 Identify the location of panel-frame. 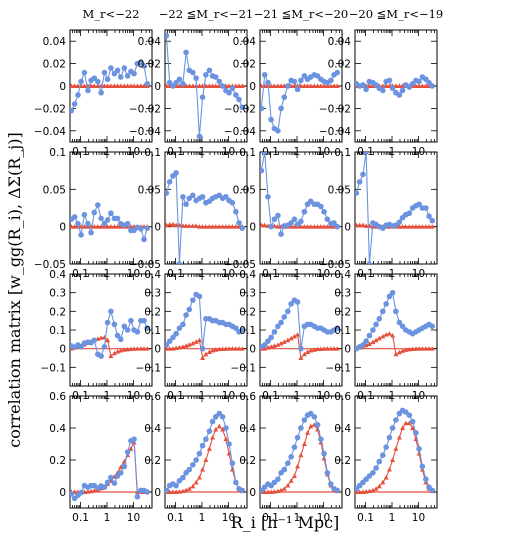
(111, 452).